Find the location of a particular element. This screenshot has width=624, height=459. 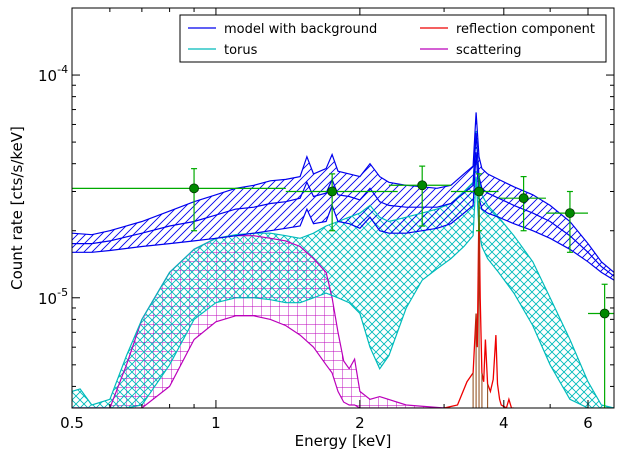

x-tick-label-4: 6 is located at coordinates (588, 423).